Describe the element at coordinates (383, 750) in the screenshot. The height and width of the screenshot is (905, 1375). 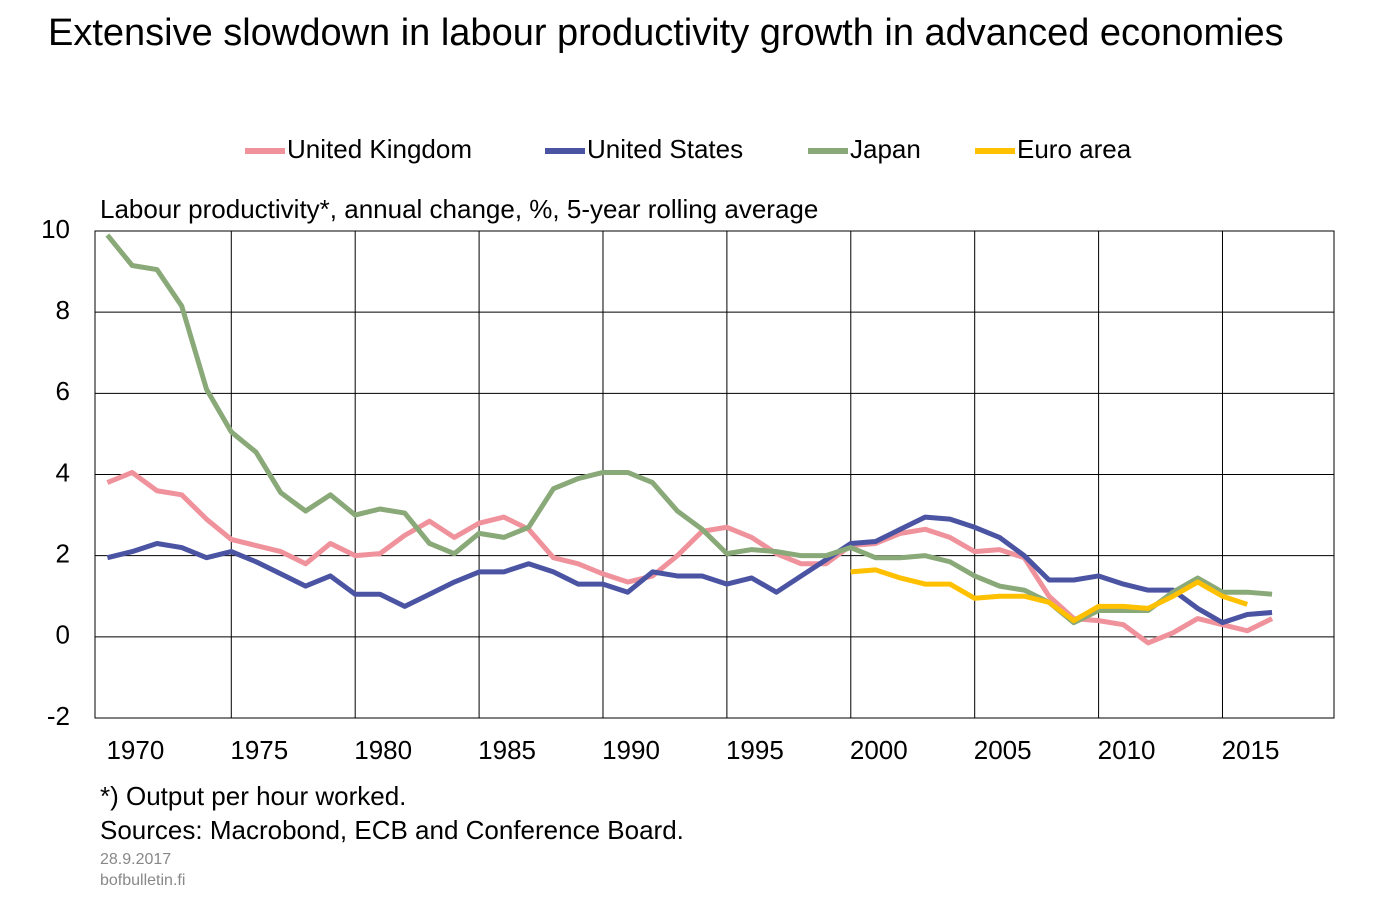
I see `x-tick-label: 1980` at that location.